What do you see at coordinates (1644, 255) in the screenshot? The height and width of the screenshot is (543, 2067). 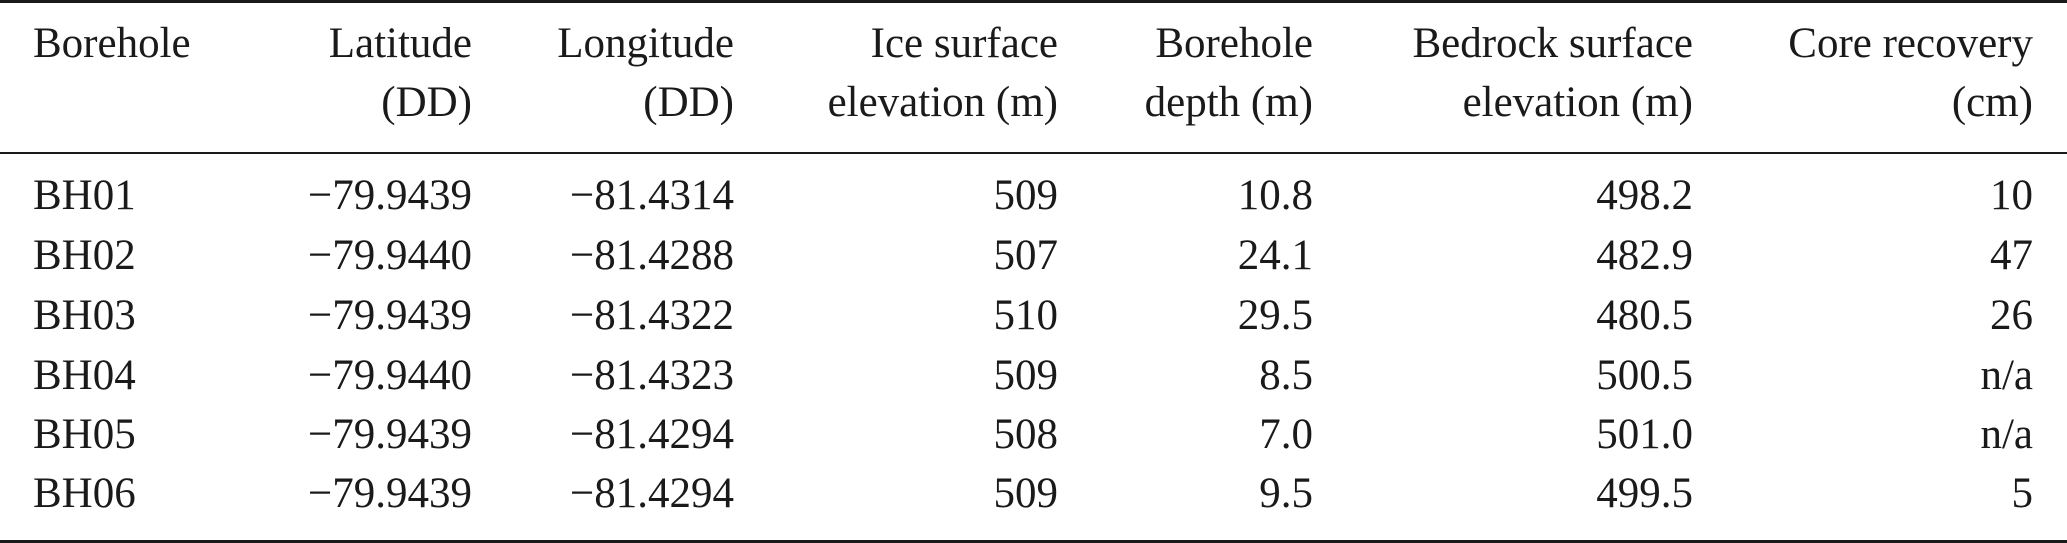 I see `cell-bedrock-surface-elevation: 482.9` at bounding box center [1644, 255].